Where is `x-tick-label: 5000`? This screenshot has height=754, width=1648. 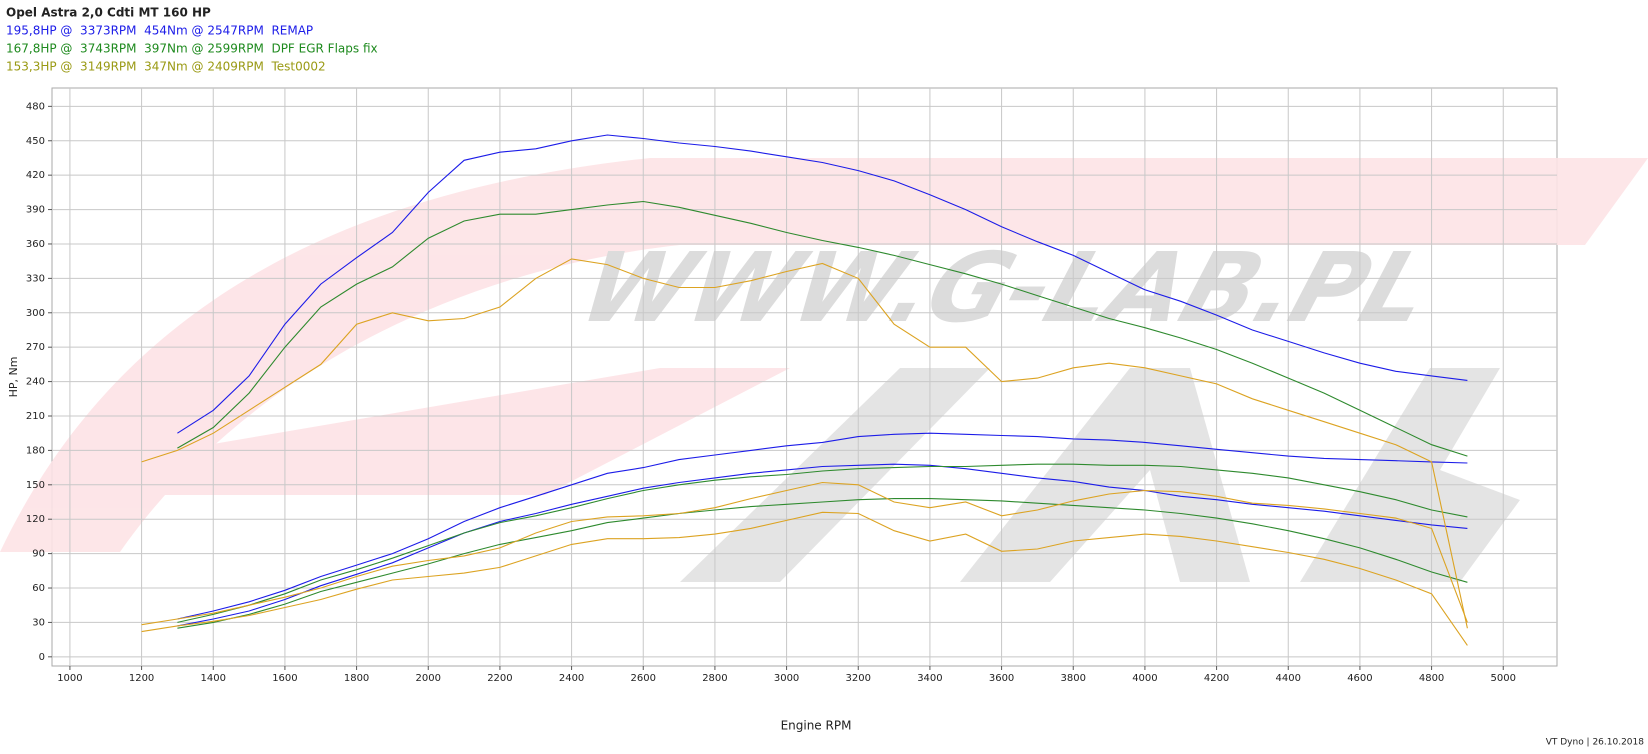
x-tick-label: 5000 is located at coordinates (1503, 678).